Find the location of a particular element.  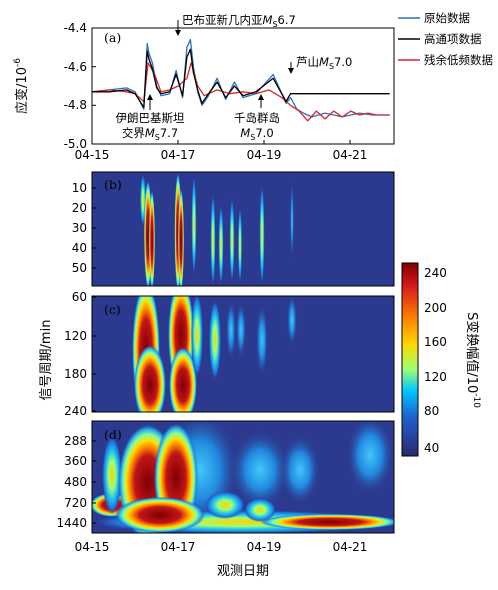

ytick-label: 1440 is located at coordinates (71, 523).